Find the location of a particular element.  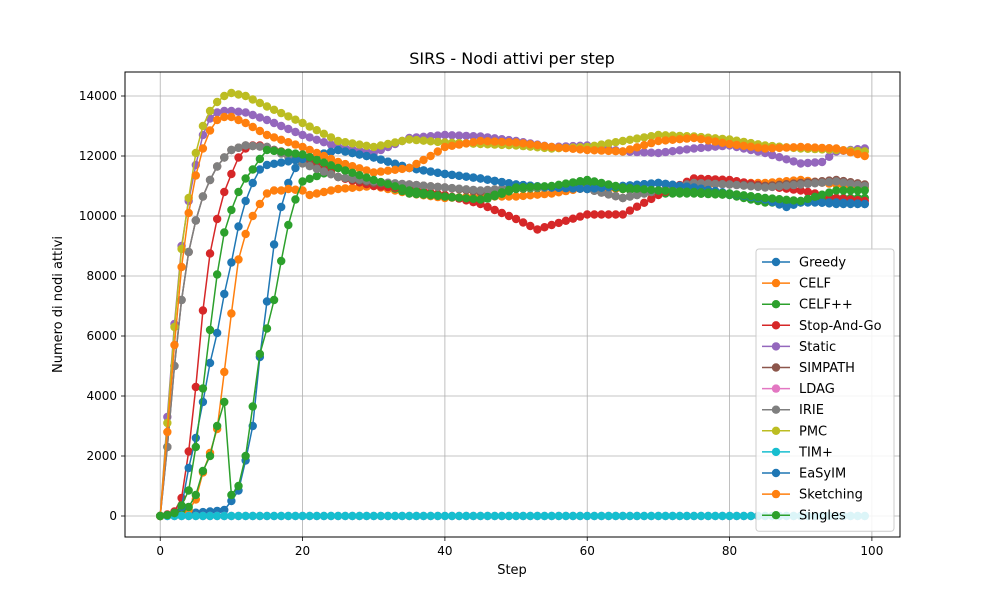

legend-label: Static is located at coordinates (817, 347).